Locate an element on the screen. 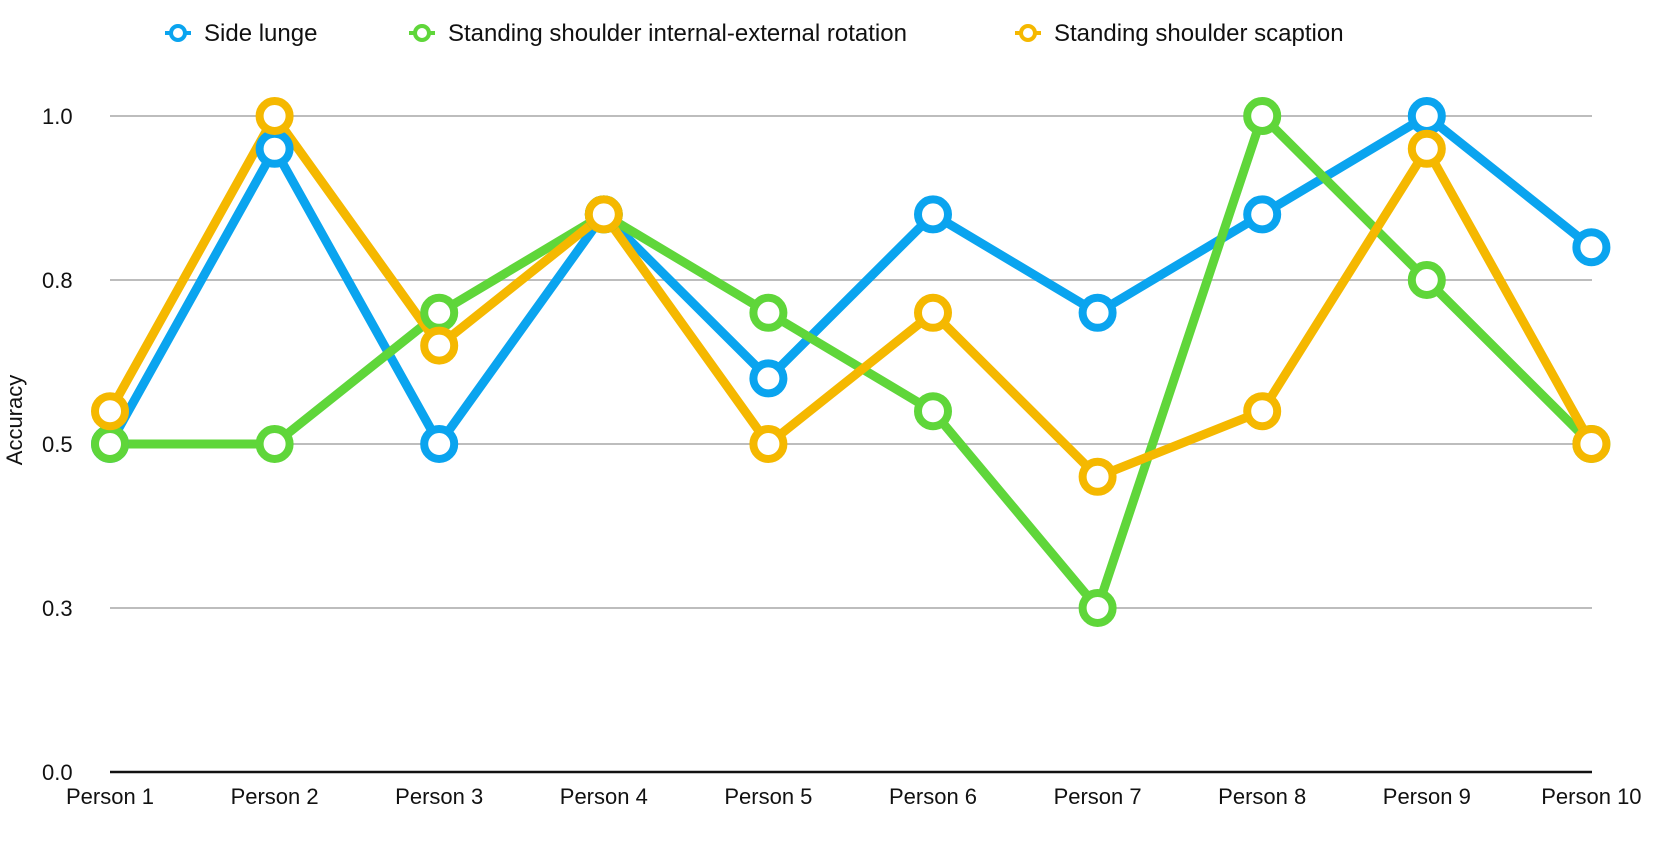 This screenshot has height=845, width=1662. legend-item: Standing shoulder scaption is located at coordinates (1179, 33).